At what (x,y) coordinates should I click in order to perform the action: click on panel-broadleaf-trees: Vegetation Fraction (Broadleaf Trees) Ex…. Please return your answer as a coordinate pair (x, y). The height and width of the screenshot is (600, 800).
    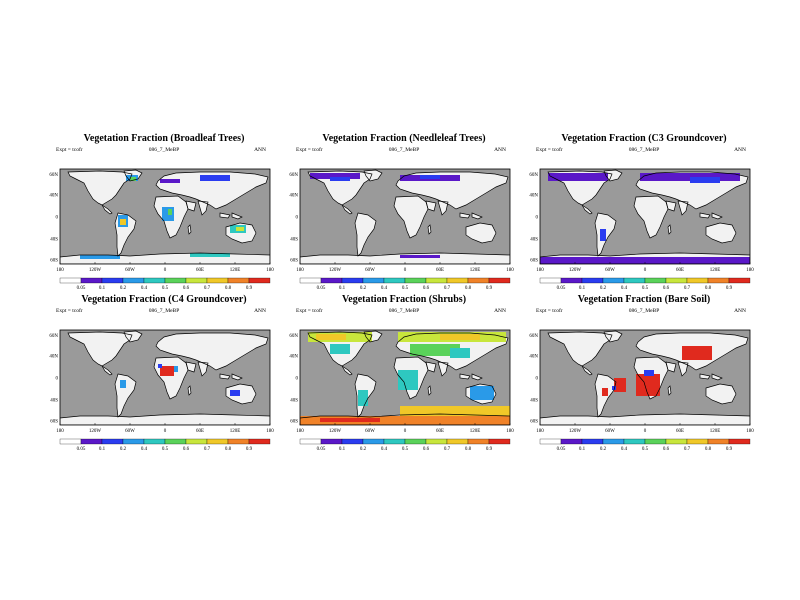
    Looking at the image, I should click on (161, 212).